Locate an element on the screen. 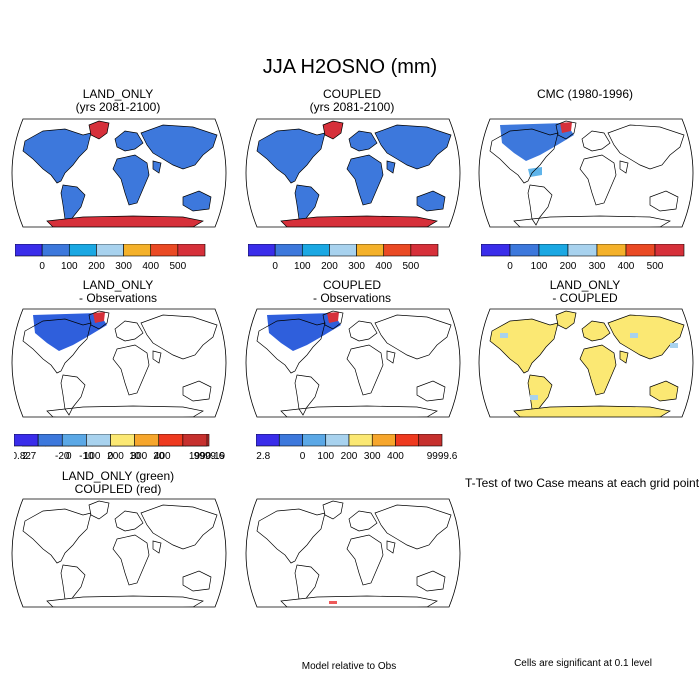 The height and width of the screenshot is (700, 700). colorbar-tick-label: 10 is located at coordinates (135, 456).